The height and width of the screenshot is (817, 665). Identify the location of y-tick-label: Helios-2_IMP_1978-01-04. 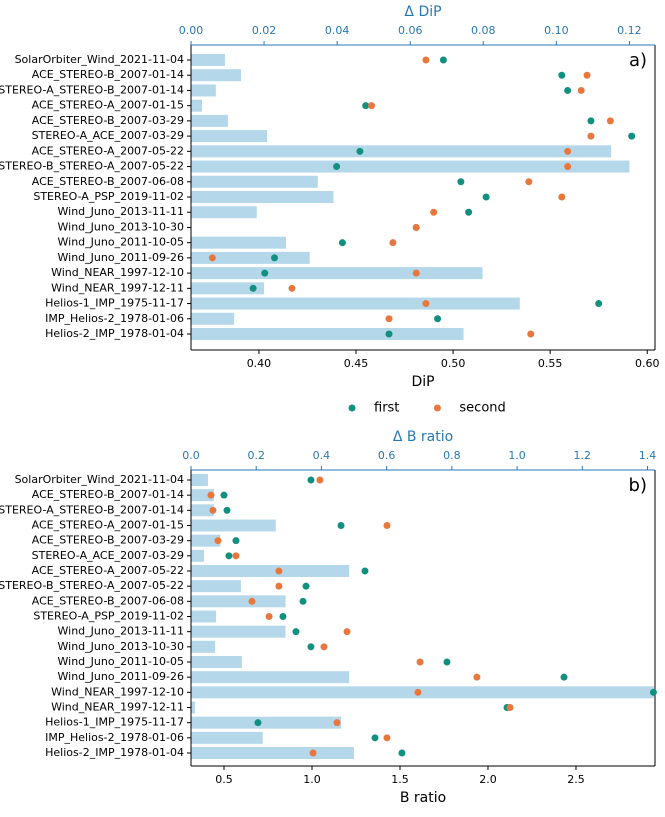
(114, 752).